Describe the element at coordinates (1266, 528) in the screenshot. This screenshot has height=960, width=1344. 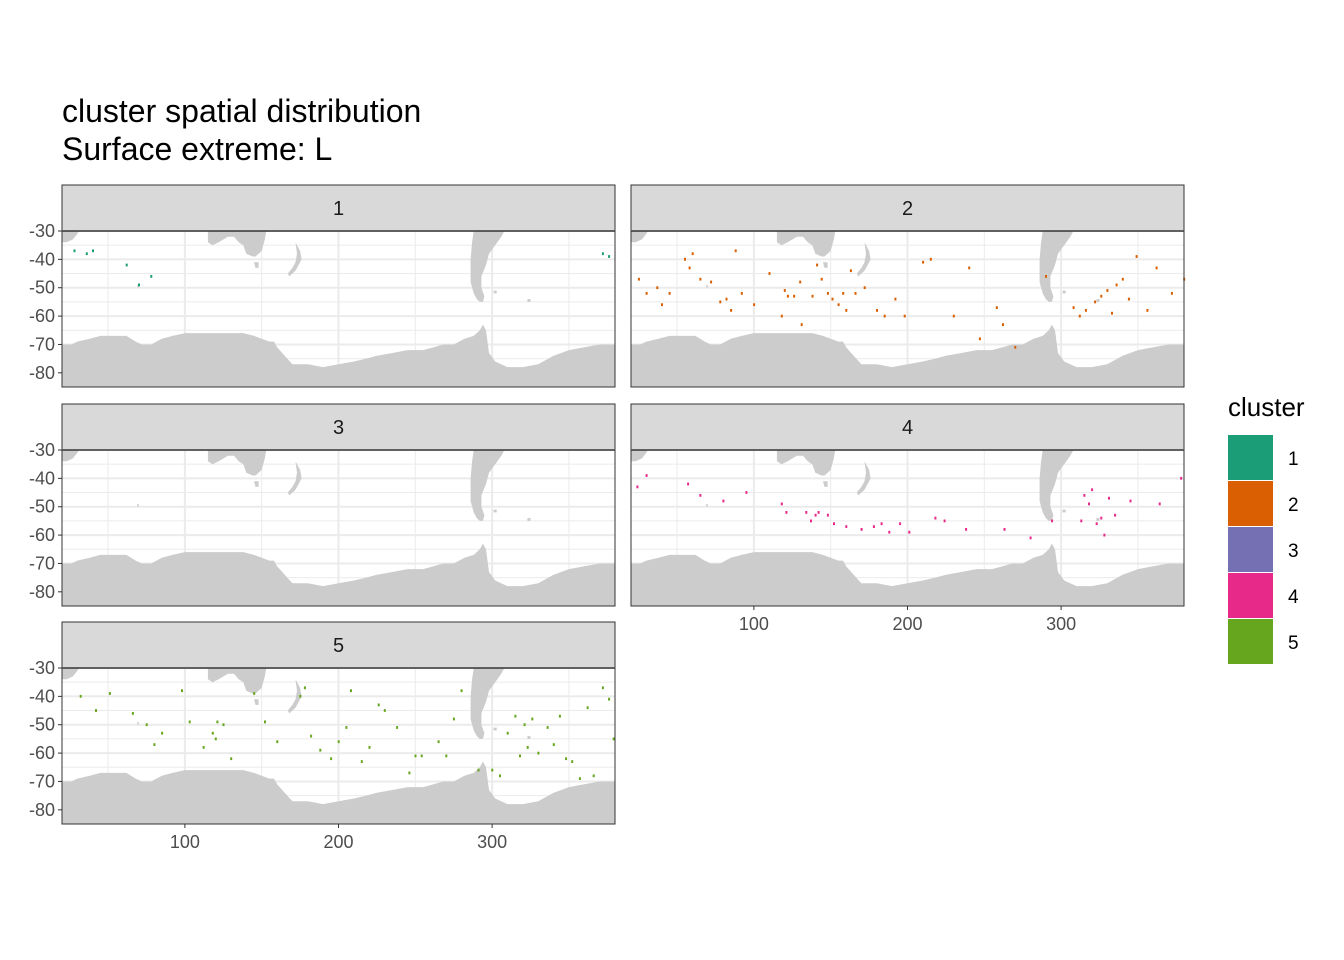
I see `legend: cluster 1 2 3 4 5` at that location.